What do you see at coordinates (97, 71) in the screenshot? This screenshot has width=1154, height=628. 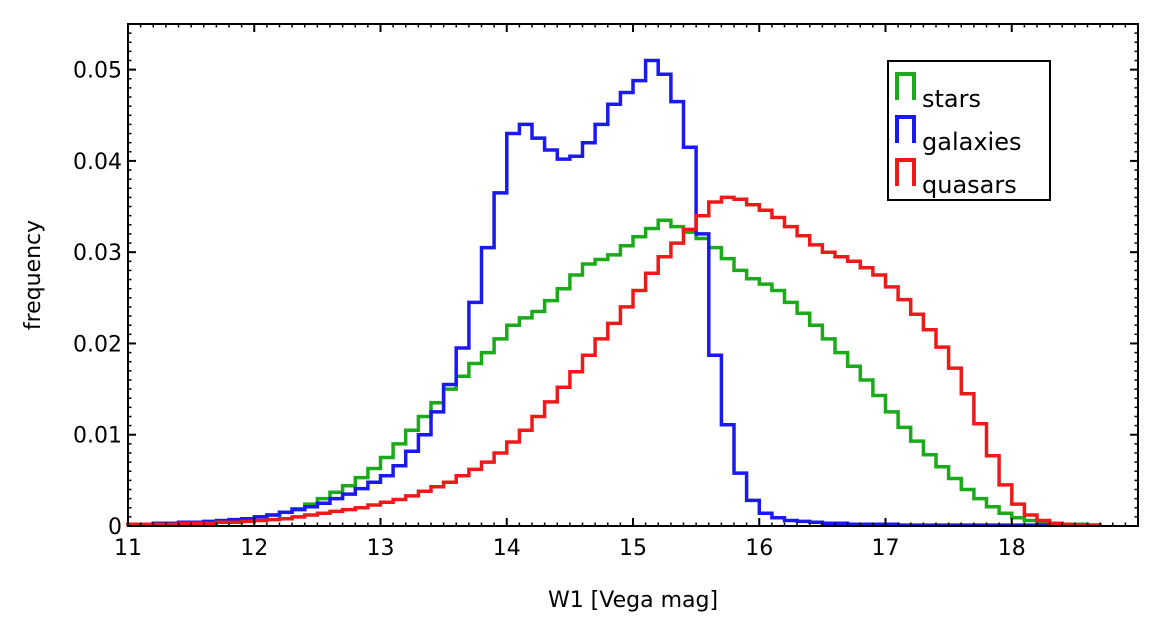 I see `y-tick-label: 0.05` at bounding box center [97, 71].